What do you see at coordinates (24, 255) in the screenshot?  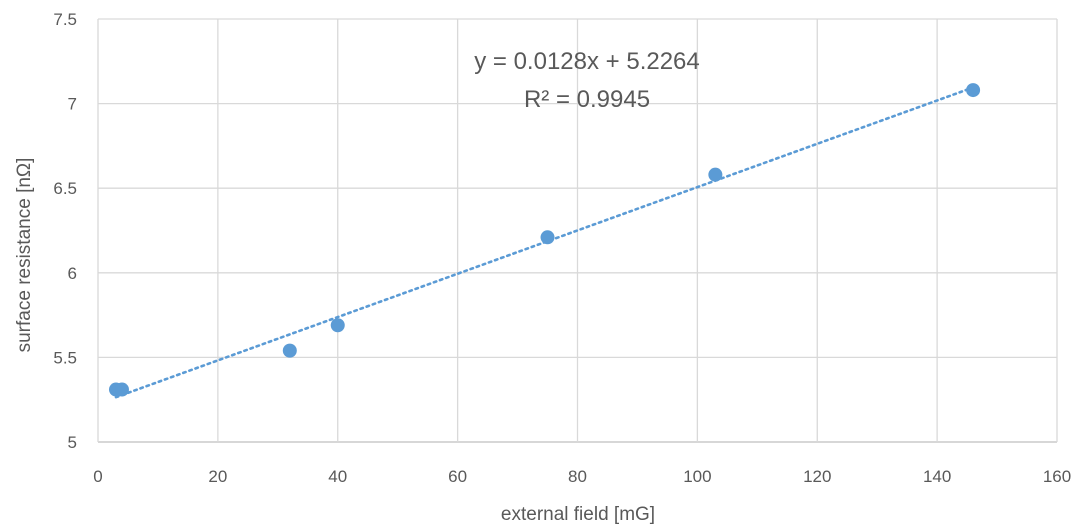 I see `y-axis-title: surface resistance [nΩ]` at bounding box center [24, 255].